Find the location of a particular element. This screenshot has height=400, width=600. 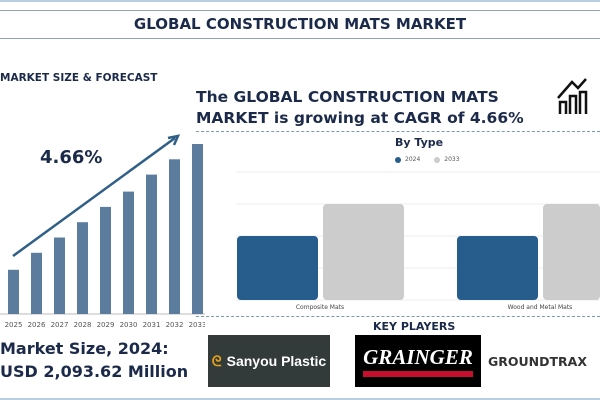

tick-label: 2033 is located at coordinates (197, 325).